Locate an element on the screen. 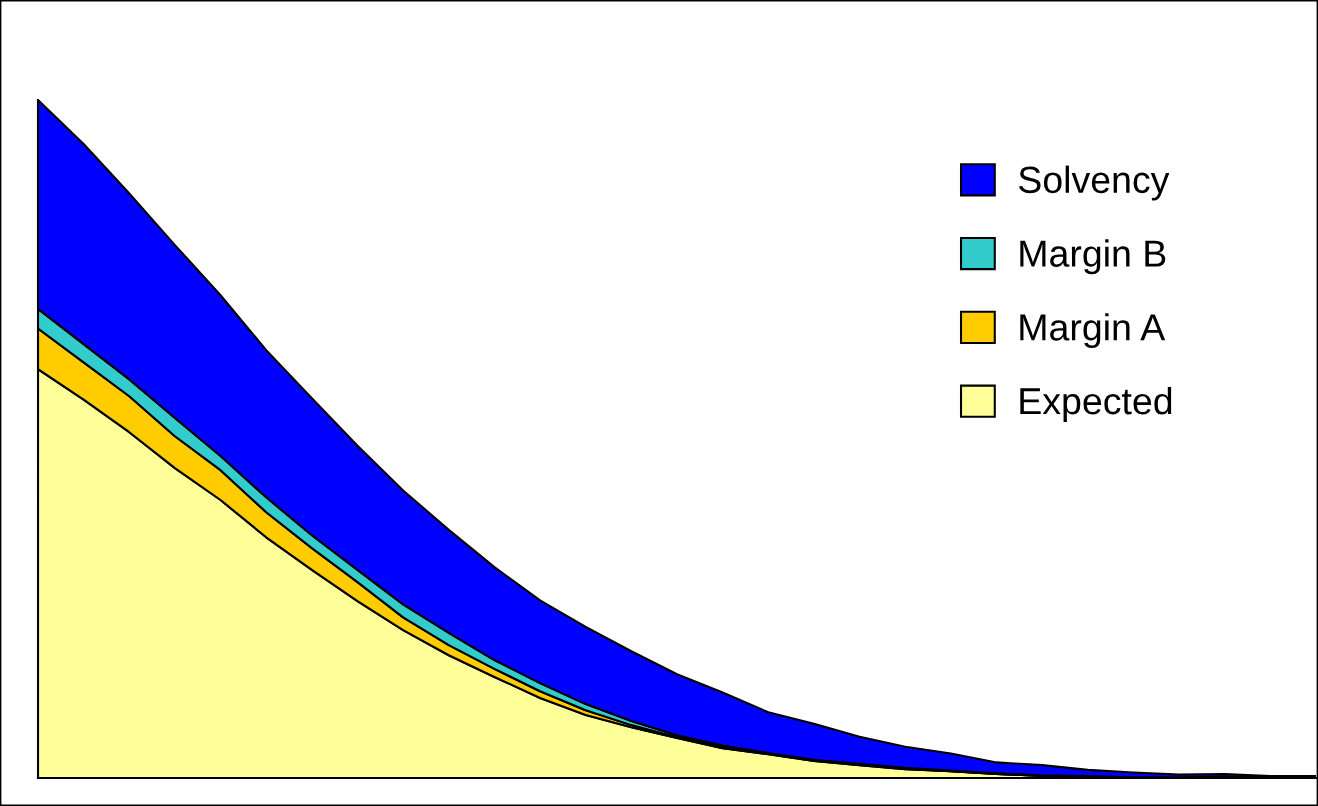  legend-label: Margin A is located at coordinates (1093, 331).